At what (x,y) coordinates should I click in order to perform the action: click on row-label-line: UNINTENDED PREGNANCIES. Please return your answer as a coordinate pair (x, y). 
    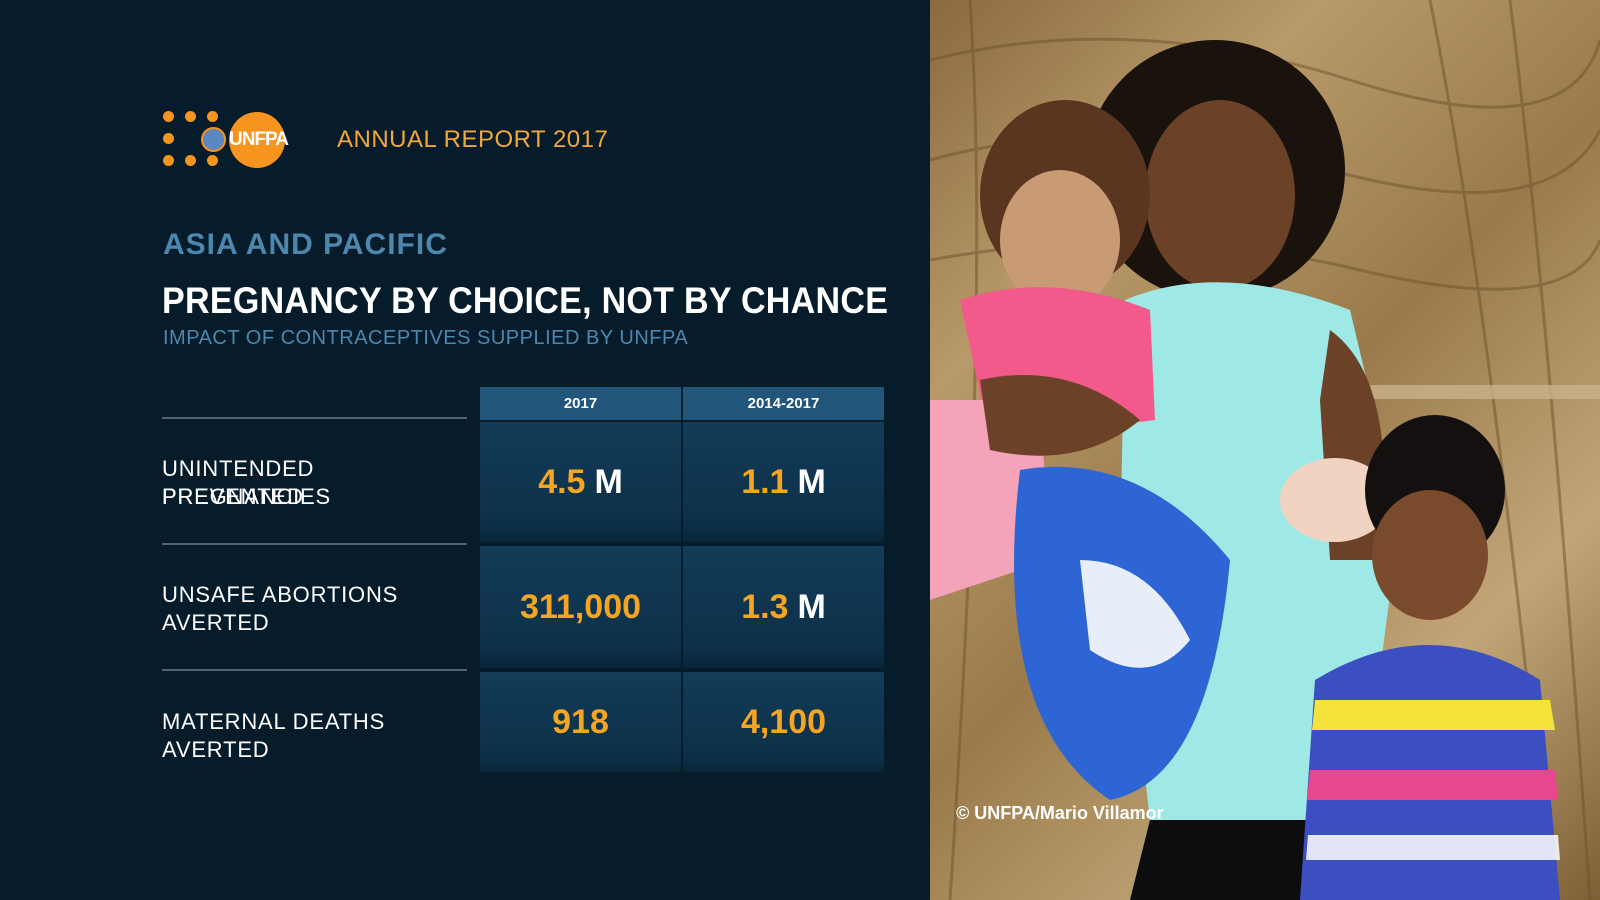
    Looking at the image, I should click on (246, 482).